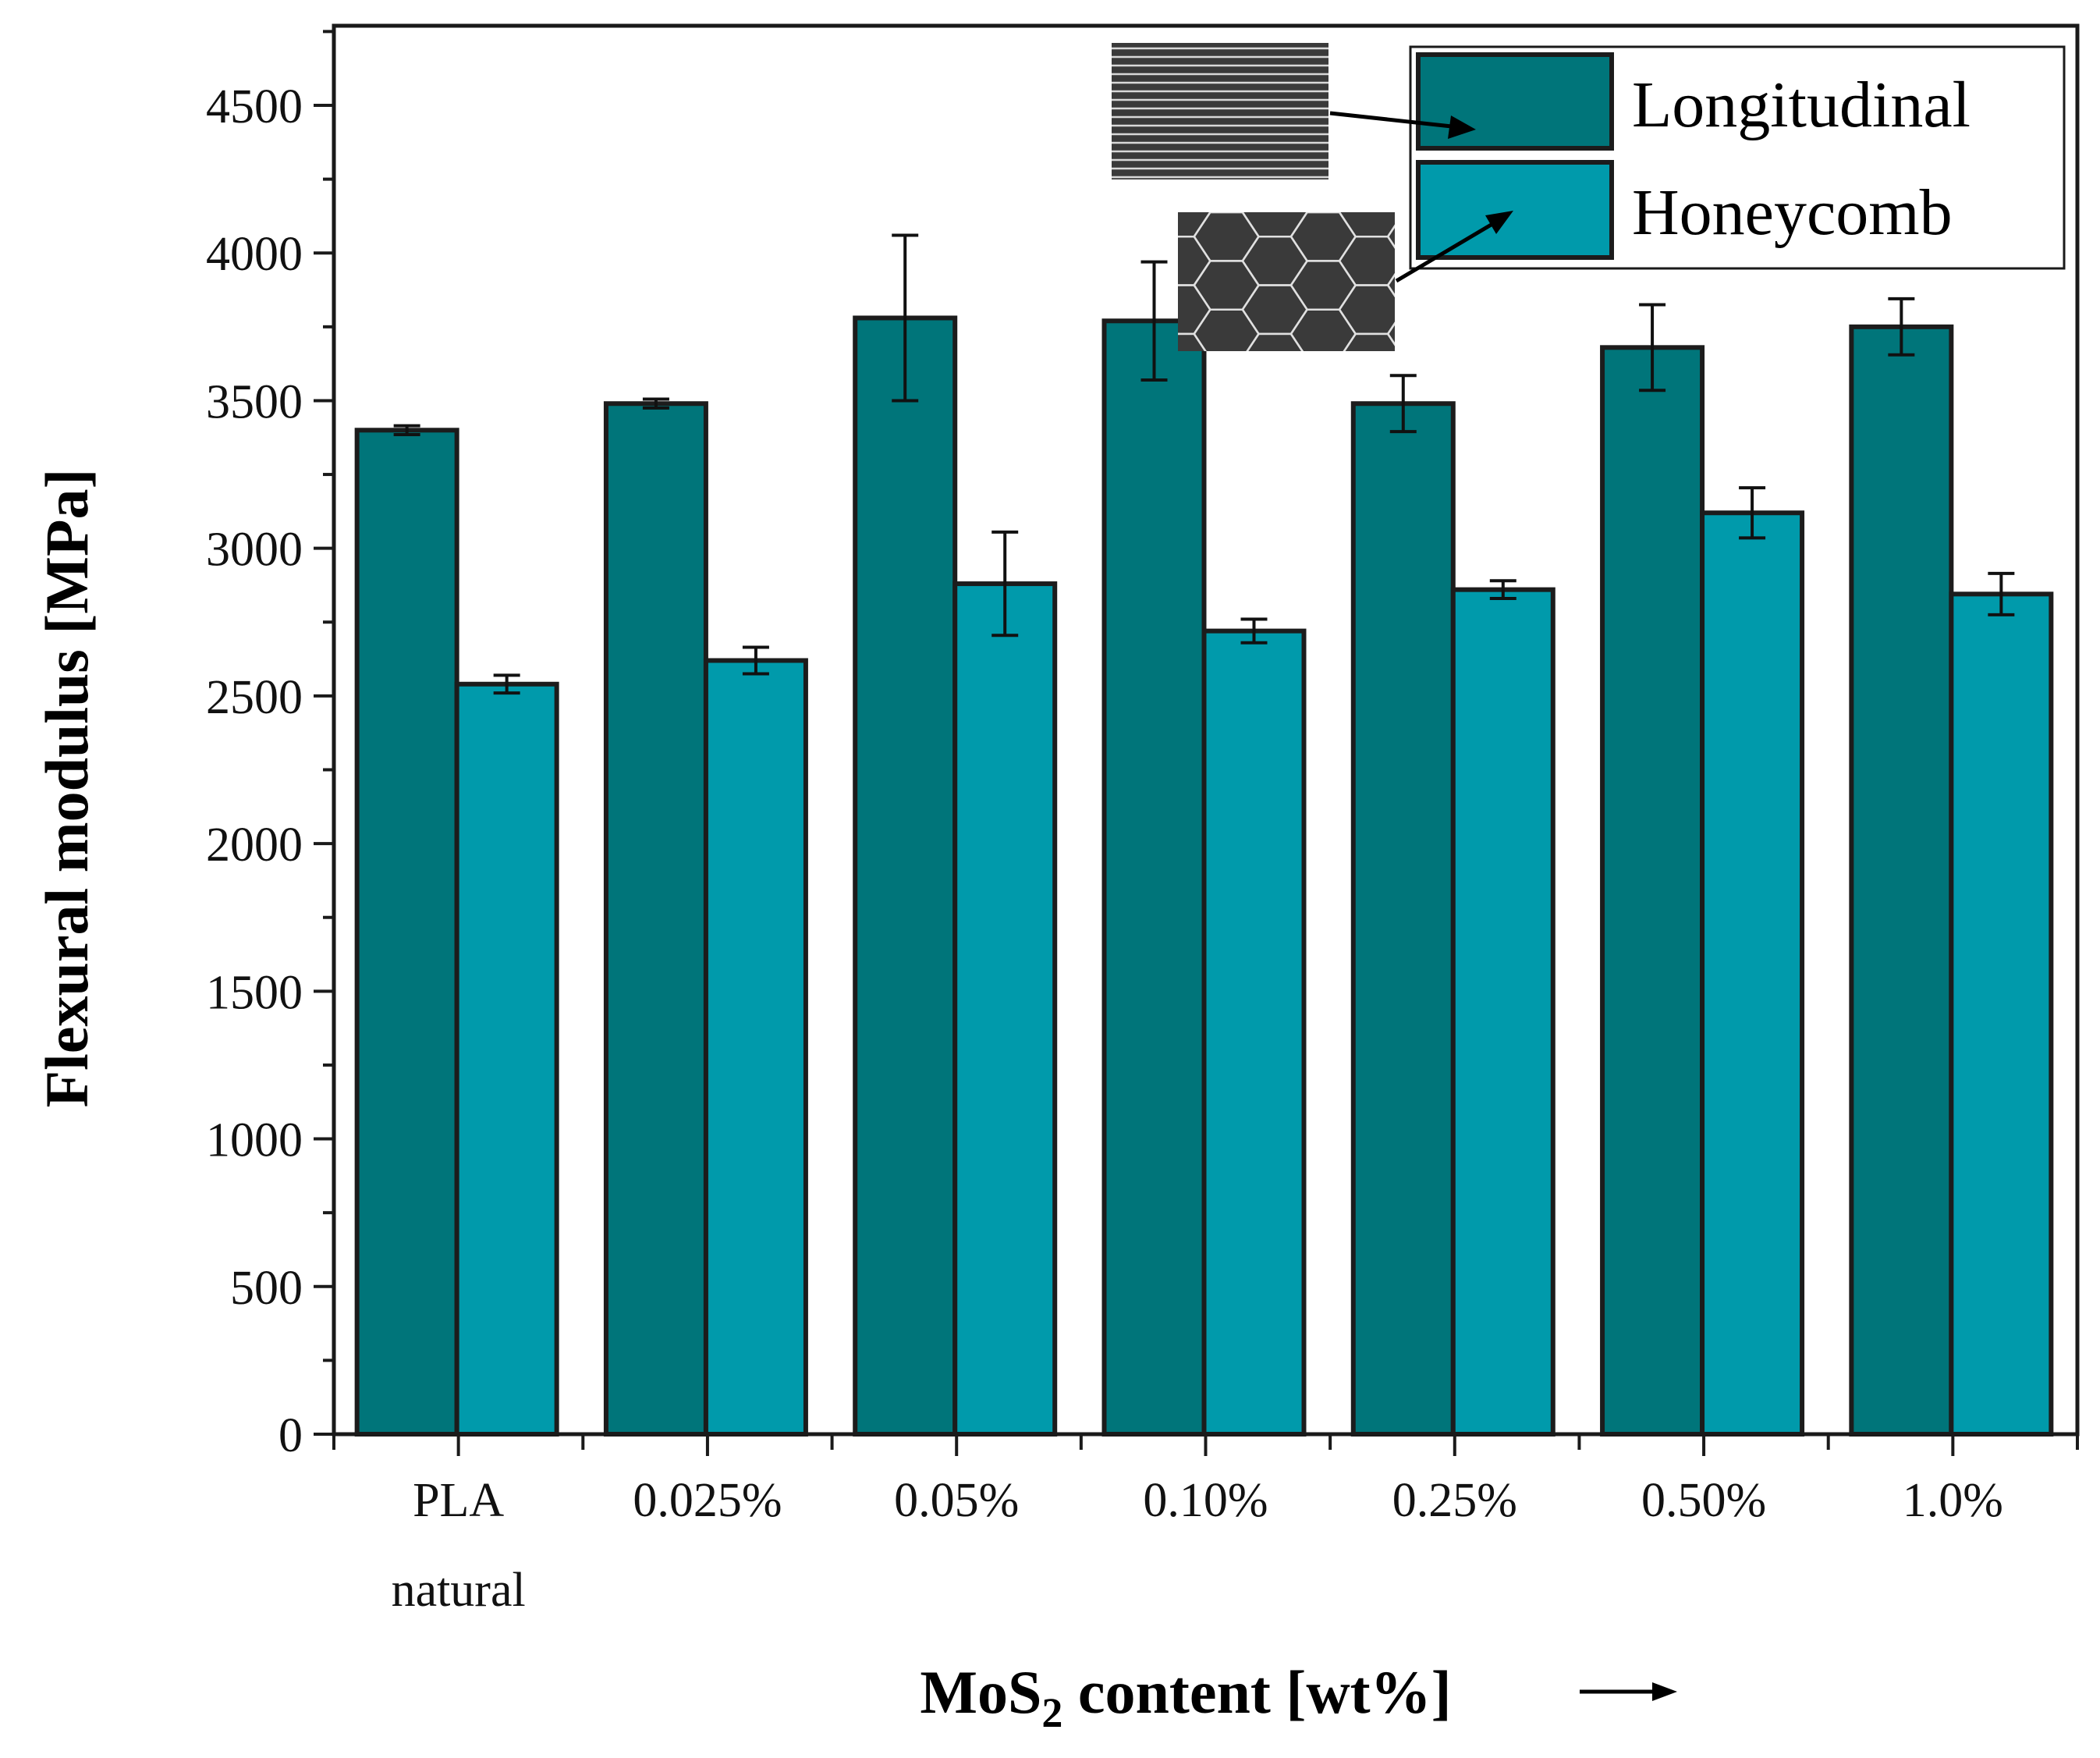  Describe the element at coordinates (980, 1692) in the screenshot. I see `x-axis-title-main: MoS` at that location.